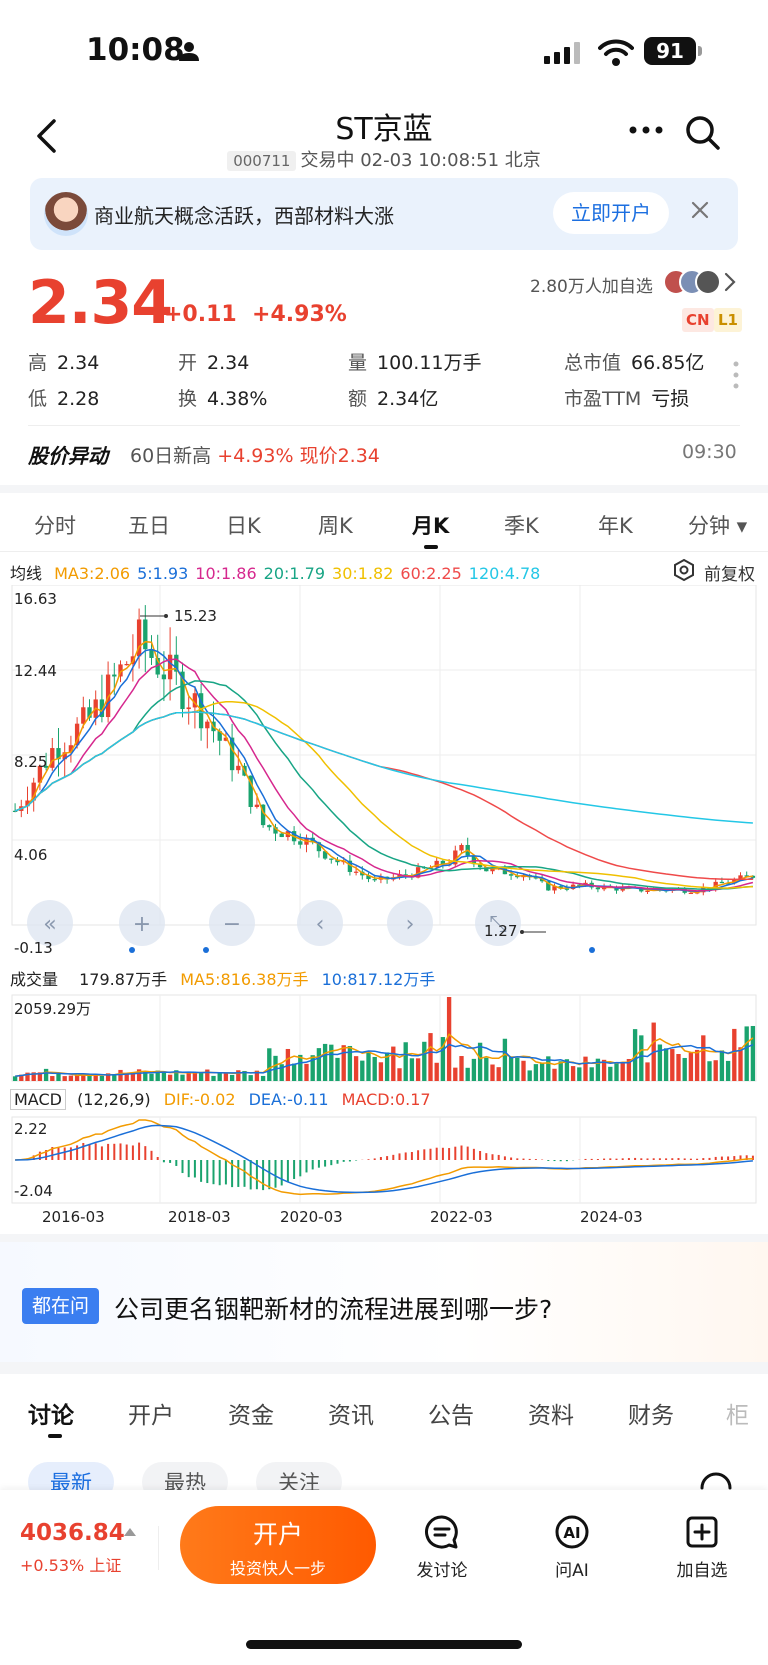  What do you see at coordinates (441, 1532) in the screenshot?
I see `chat-icon` at bounding box center [441, 1532].